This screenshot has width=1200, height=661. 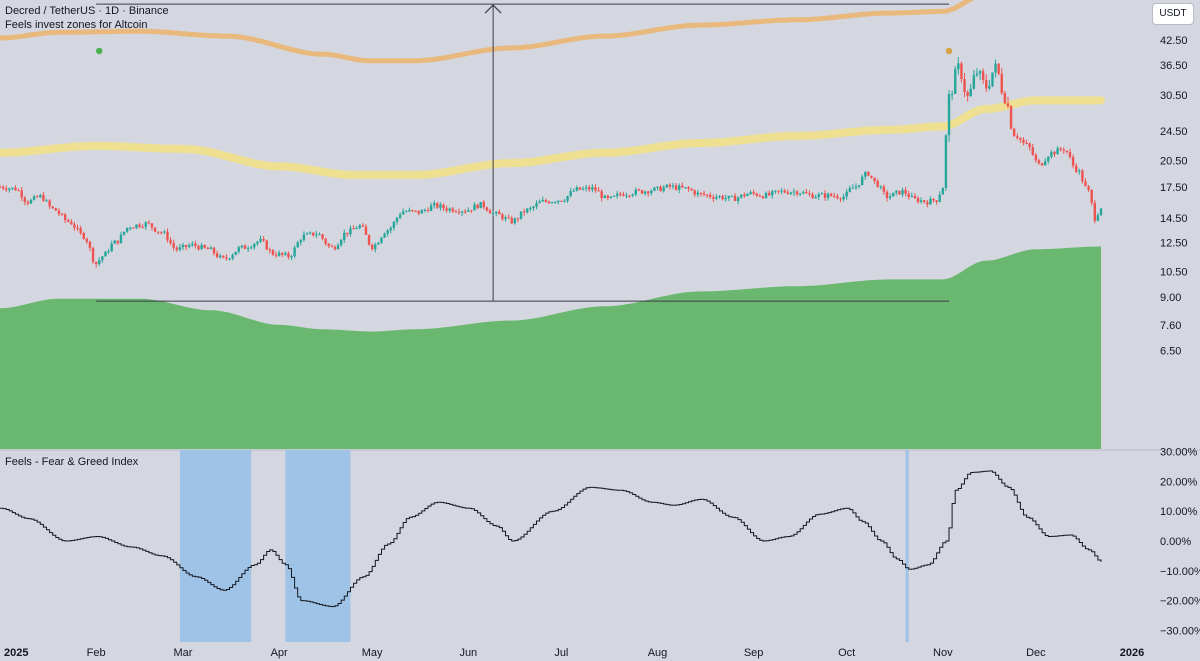 I want to click on symbol-title: Decred / TetherUS · 1D · Binance, so click(x=87, y=11).